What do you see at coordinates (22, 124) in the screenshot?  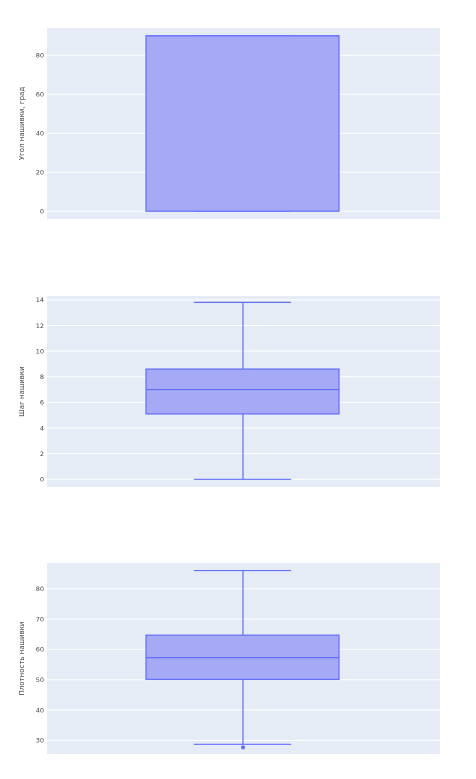 I see `y-axis-label: Угол нашивки, град` at bounding box center [22, 124].